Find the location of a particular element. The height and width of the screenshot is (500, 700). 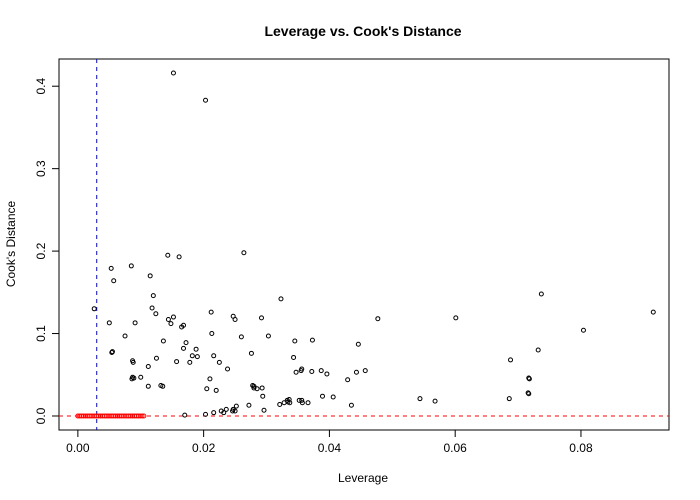

x-tick-label: 0.02 is located at coordinates (204, 448).